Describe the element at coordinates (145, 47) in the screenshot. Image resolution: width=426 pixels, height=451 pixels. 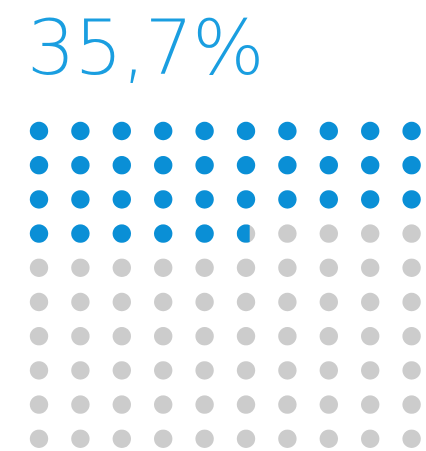
I see `percentage-headline: 35,7%` at that location.